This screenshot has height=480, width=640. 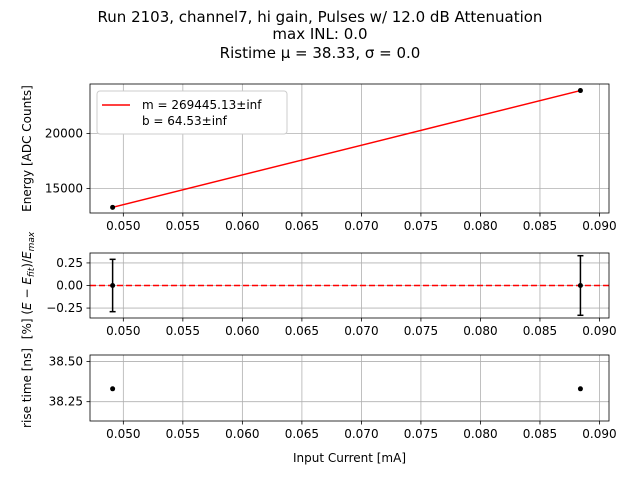 I want to click on risetime-xtick-label-7: 0.085, so click(x=540, y=434).